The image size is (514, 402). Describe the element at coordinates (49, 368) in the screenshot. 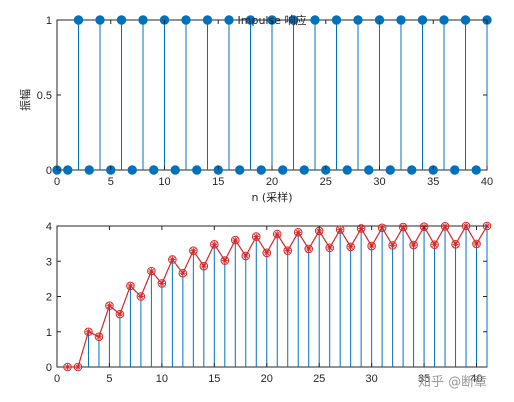

I see `y-tick-label: 0` at that location.